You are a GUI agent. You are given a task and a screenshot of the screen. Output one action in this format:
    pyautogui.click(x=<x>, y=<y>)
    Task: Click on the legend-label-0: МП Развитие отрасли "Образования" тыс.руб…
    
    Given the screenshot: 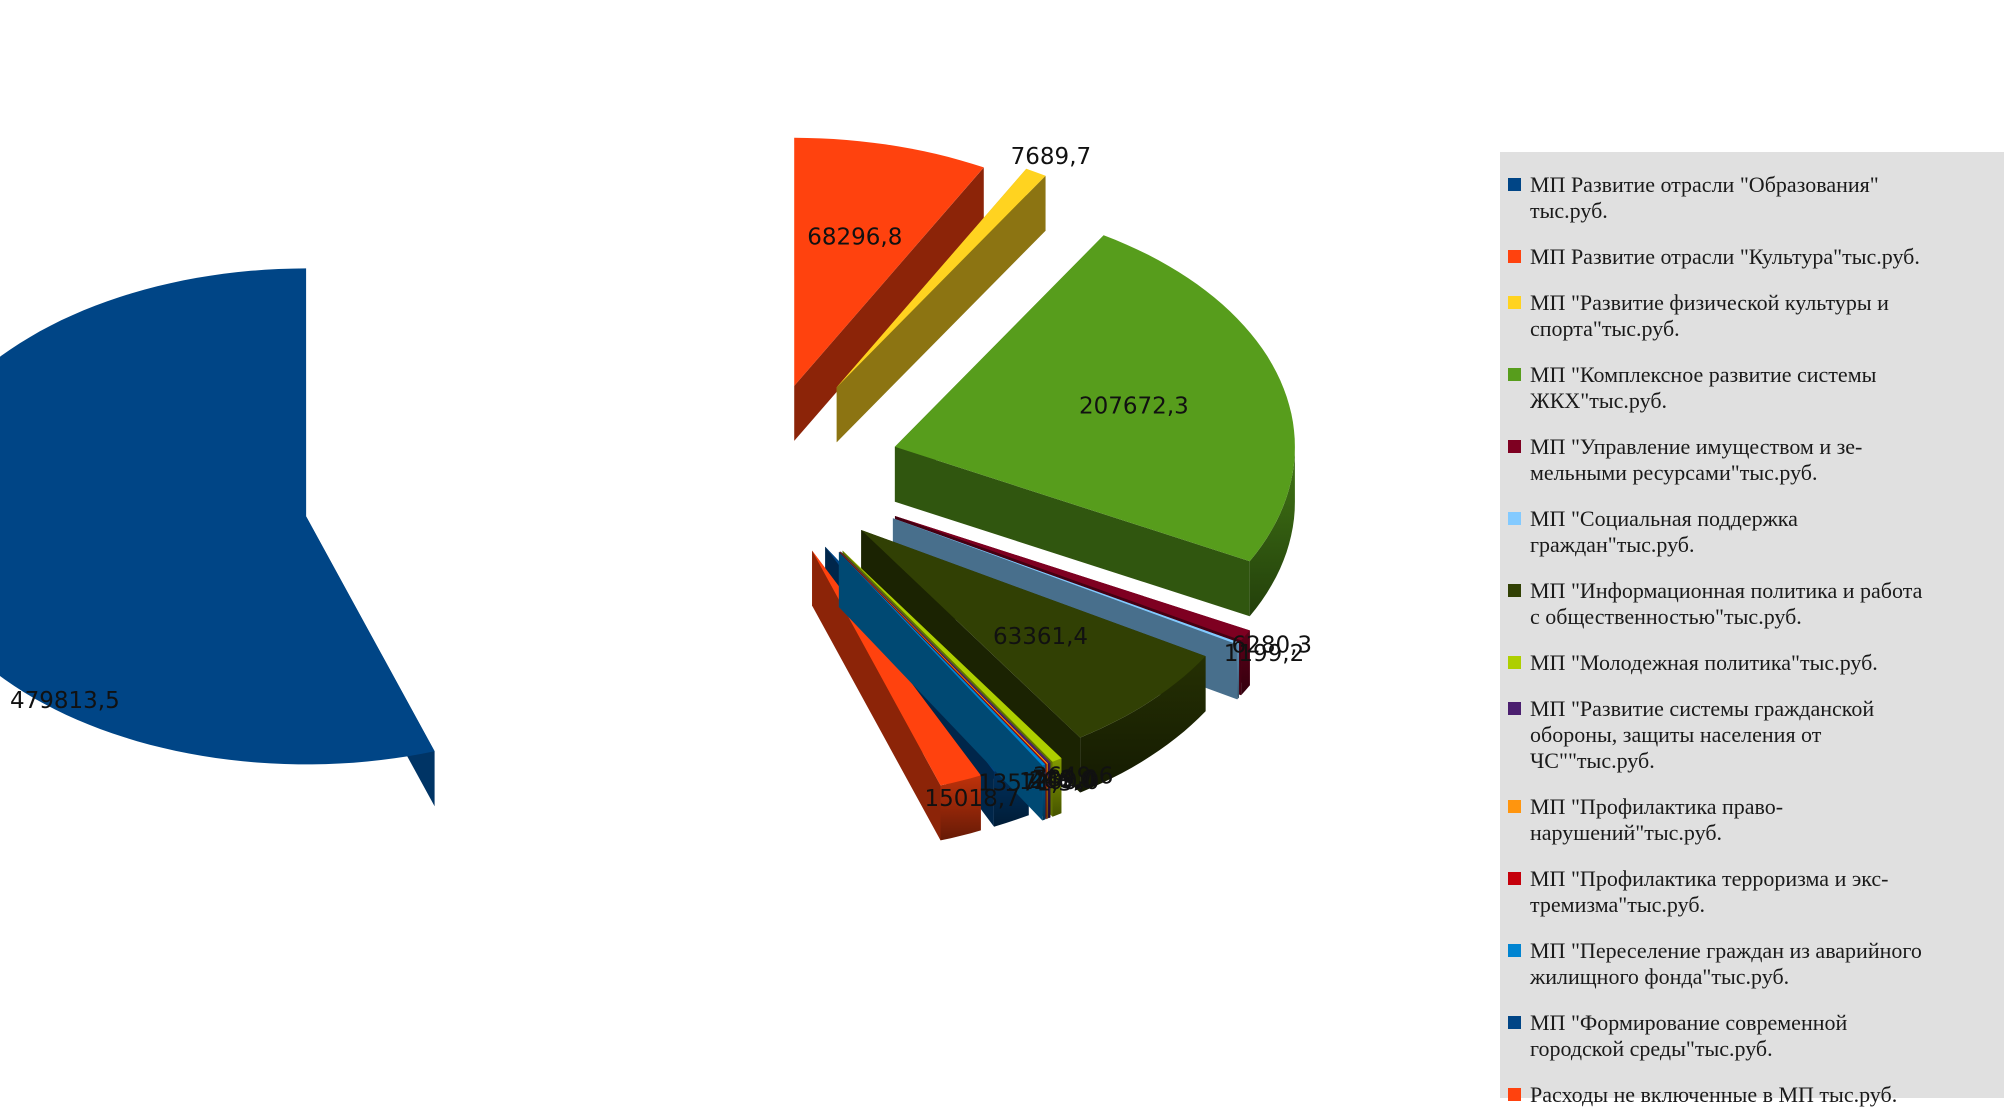 What is the action you would take?
    pyautogui.click(x=1764, y=198)
    